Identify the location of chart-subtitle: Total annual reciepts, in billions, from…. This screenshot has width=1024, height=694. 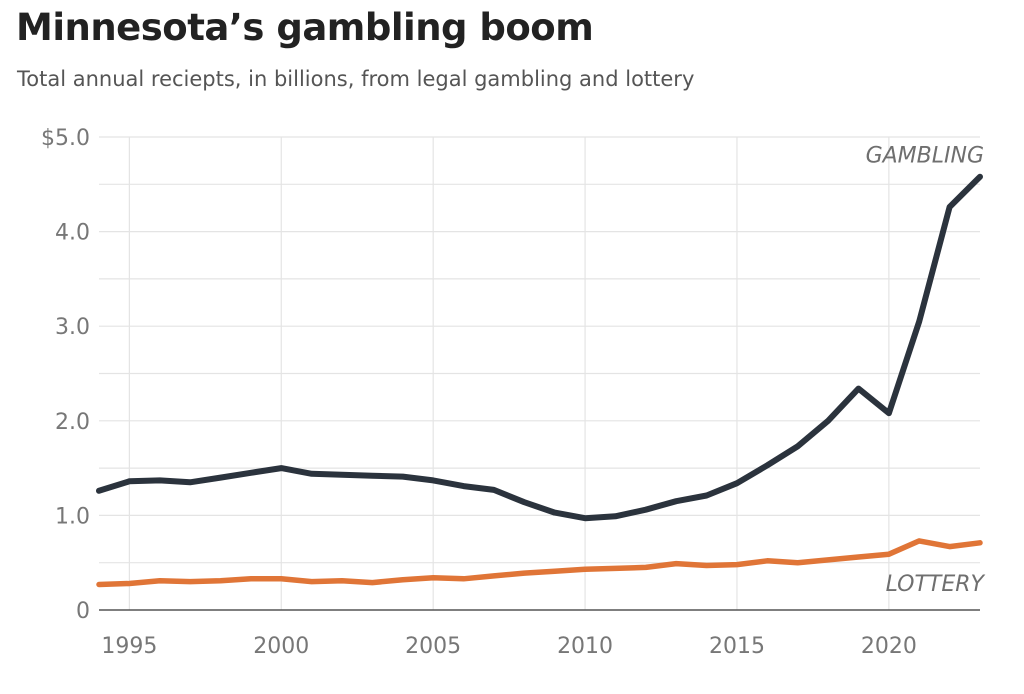
(356, 79).